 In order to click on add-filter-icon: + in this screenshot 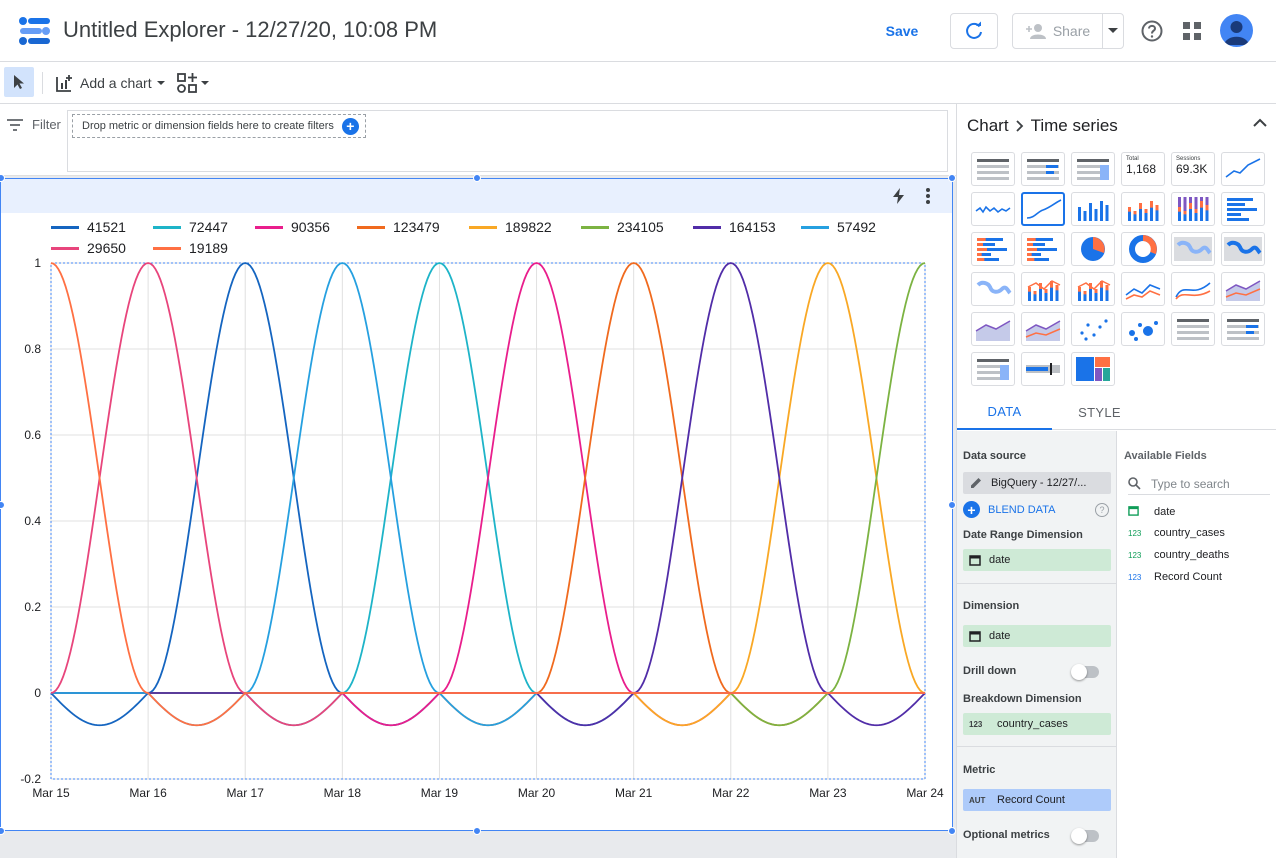, I will do `click(350, 126)`.